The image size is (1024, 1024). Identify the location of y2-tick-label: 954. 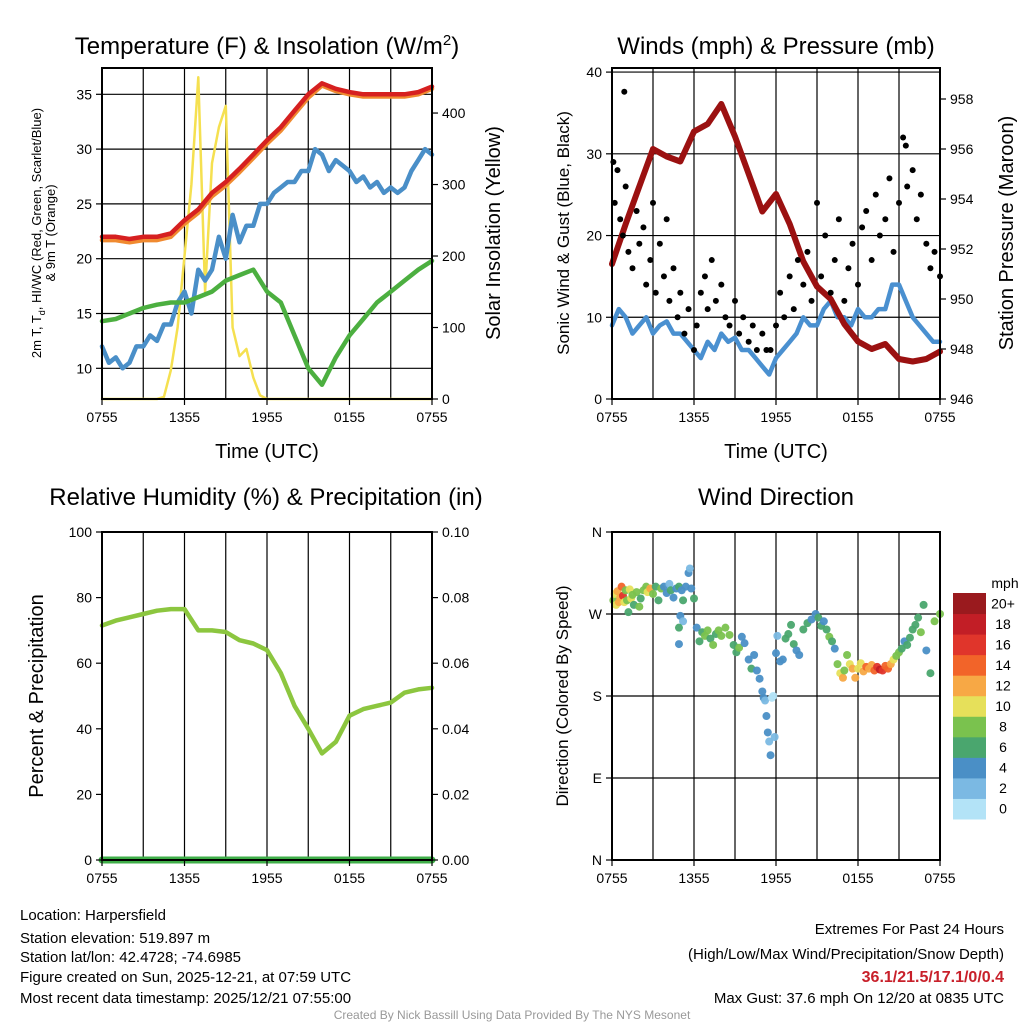
(962, 199).